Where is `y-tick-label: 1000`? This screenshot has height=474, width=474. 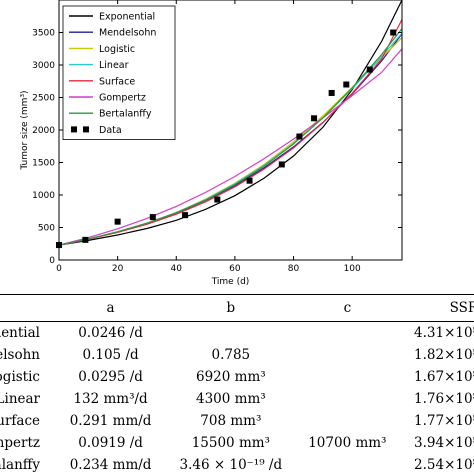 y-tick-label: 1000 is located at coordinates (43, 196).